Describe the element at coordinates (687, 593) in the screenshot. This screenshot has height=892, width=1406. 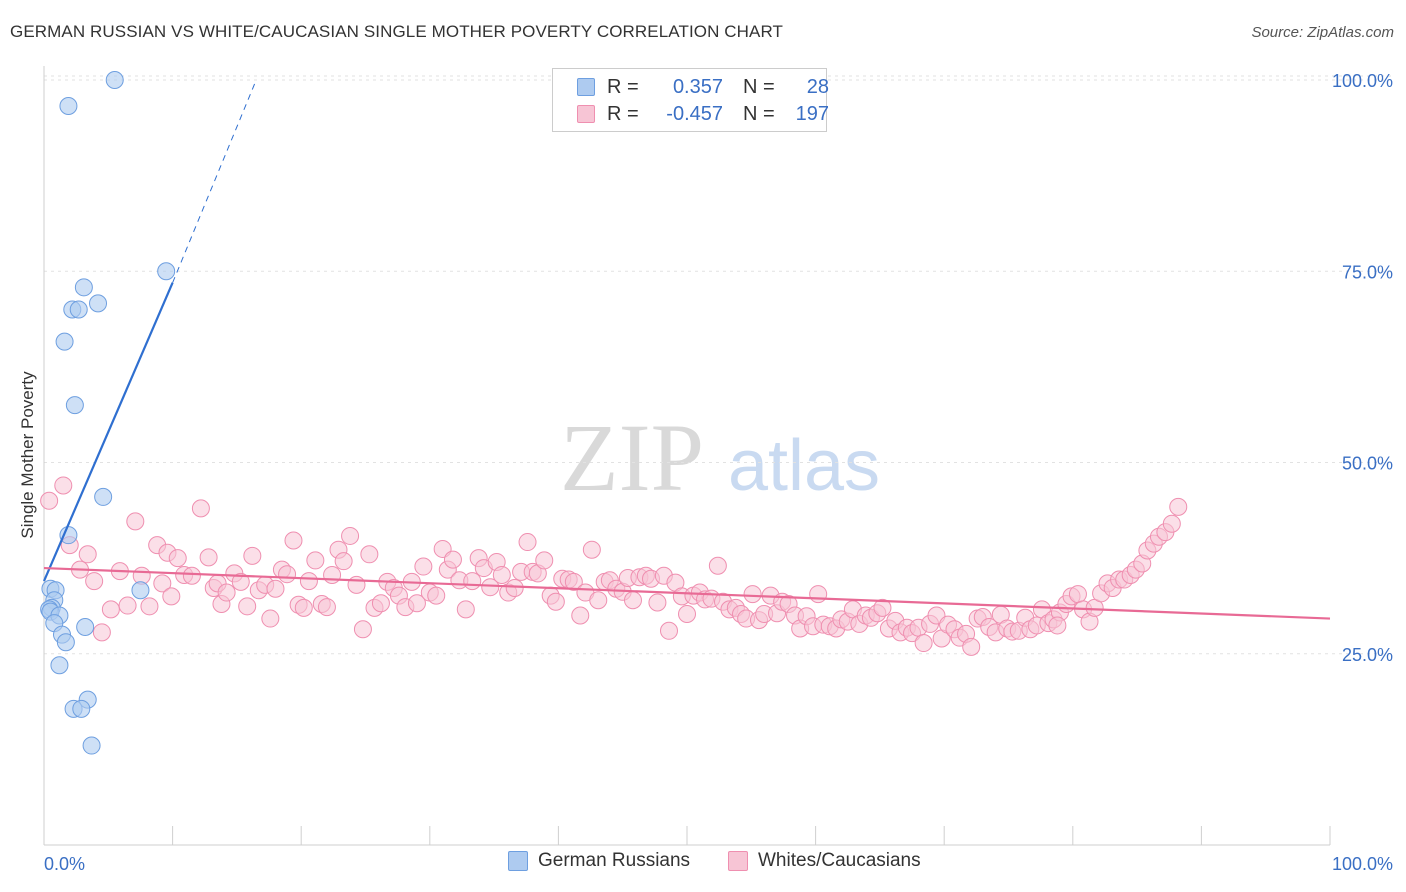
I see `trend-line-whites-caucasians` at that location.